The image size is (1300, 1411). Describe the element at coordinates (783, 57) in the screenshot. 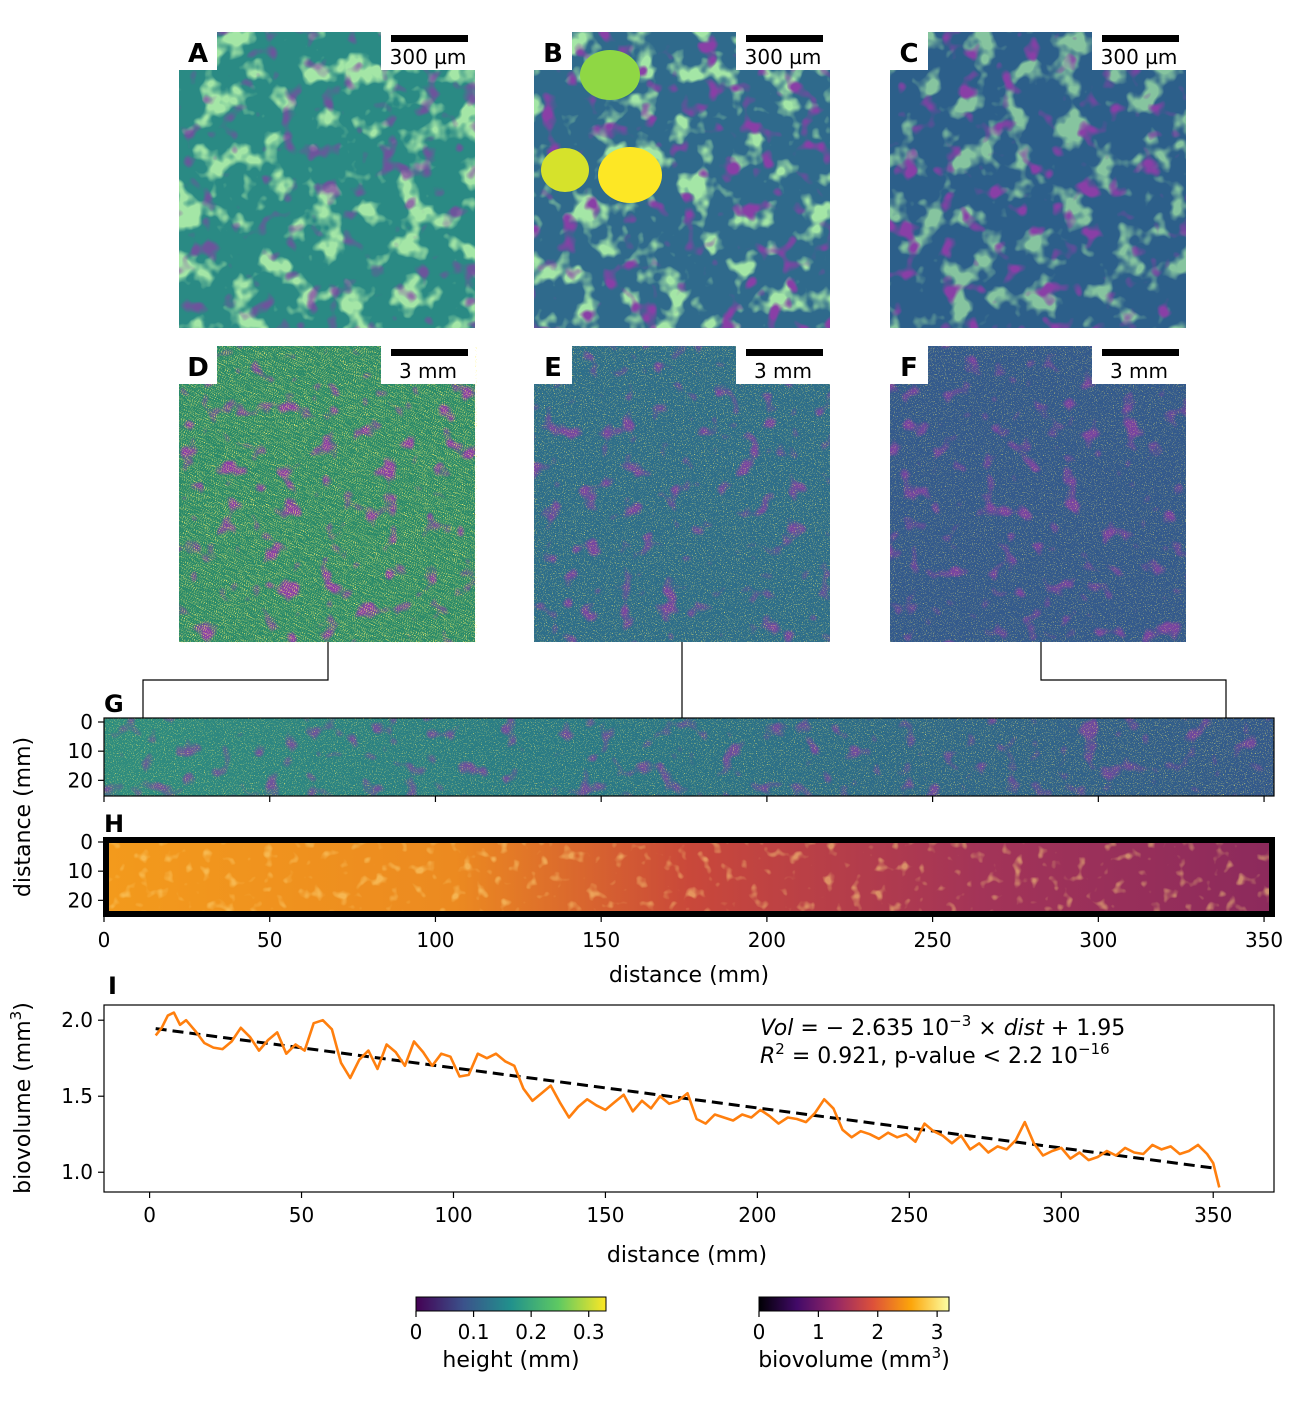

I see `panel-b-scalebar-label: 300 µm` at that location.